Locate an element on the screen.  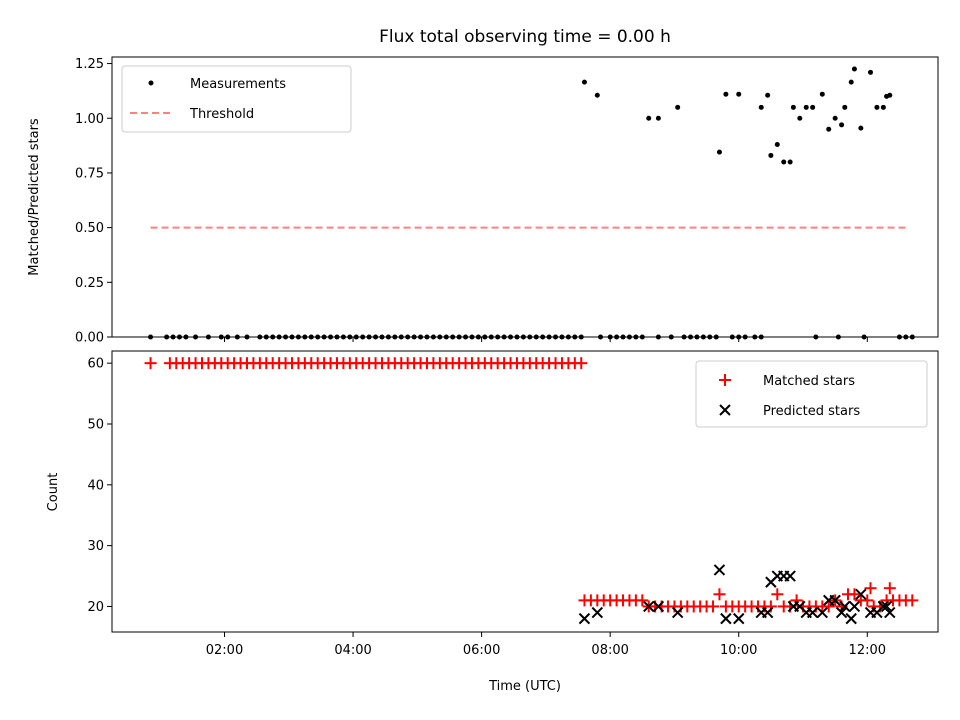
top-ytick-label: 0.50 is located at coordinates (89, 228).